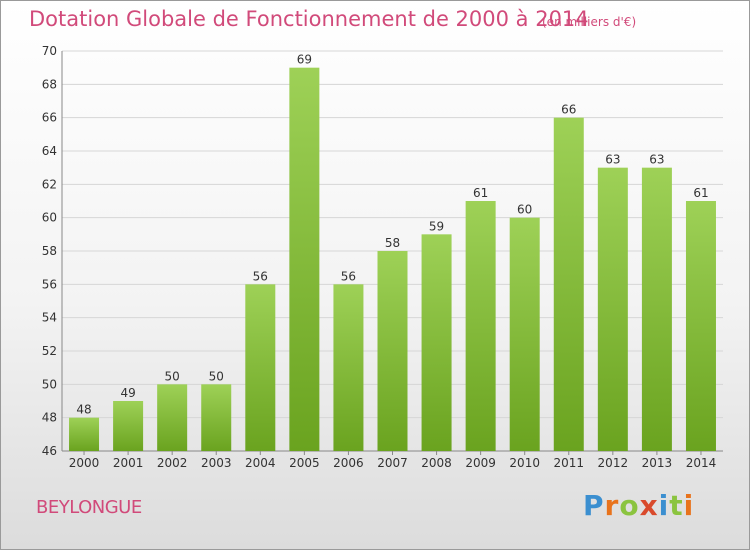  What do you see at coordinates (589, 22) in the screenshot?
I see `chart-unit: (en milliers d'€)` at bounding box center [589, 22].